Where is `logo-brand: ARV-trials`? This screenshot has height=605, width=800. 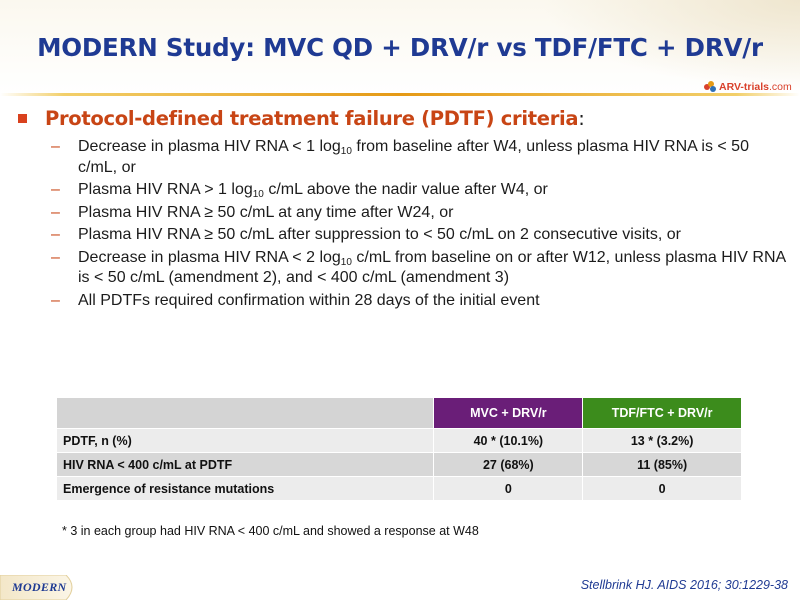 logo-brand: ARV-trials is located at coordinates (744, 87).